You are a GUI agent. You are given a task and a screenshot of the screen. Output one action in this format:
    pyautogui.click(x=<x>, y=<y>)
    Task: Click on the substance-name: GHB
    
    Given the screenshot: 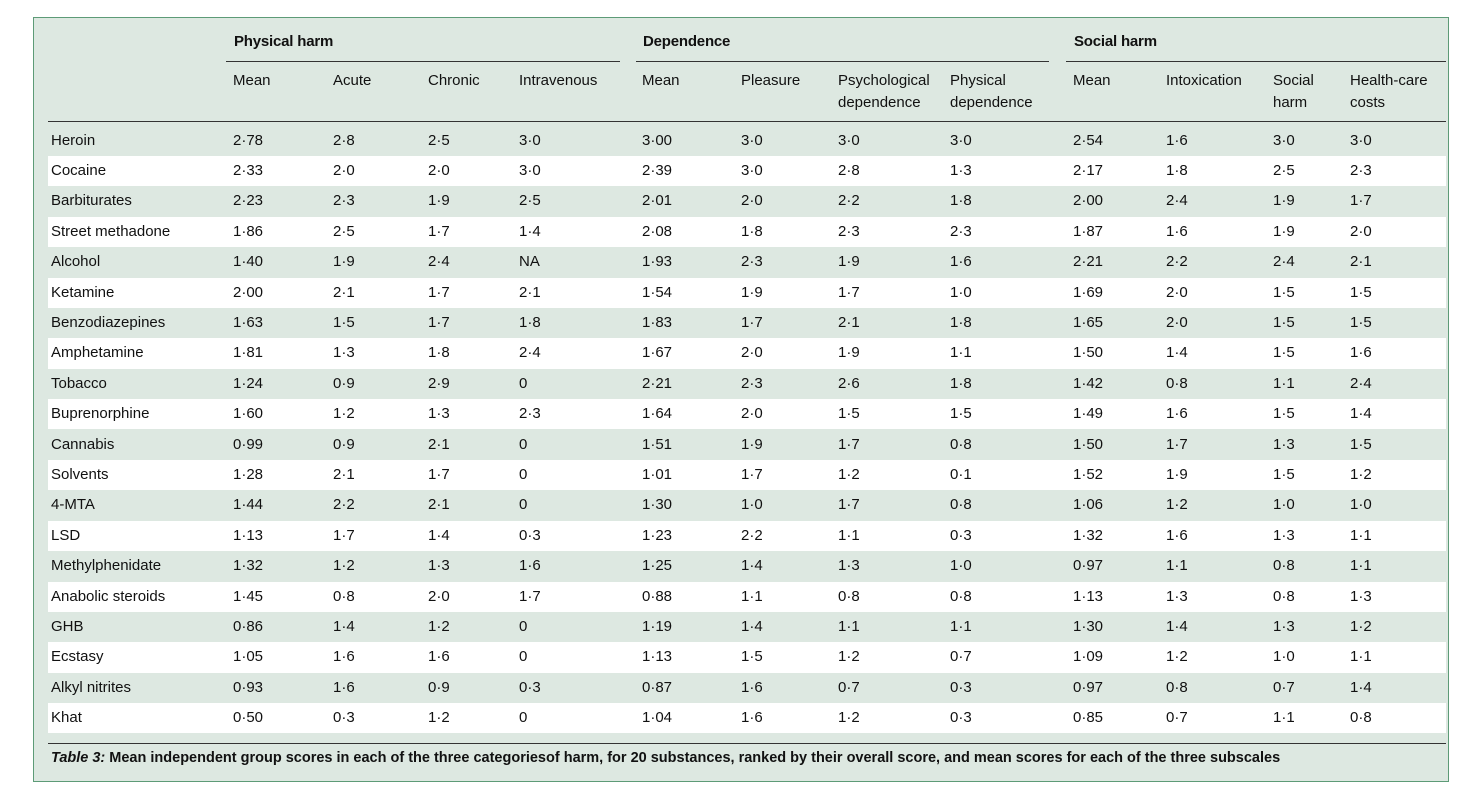 What is the action you would take?
    pyautogui.click(x=67, y=626)
    